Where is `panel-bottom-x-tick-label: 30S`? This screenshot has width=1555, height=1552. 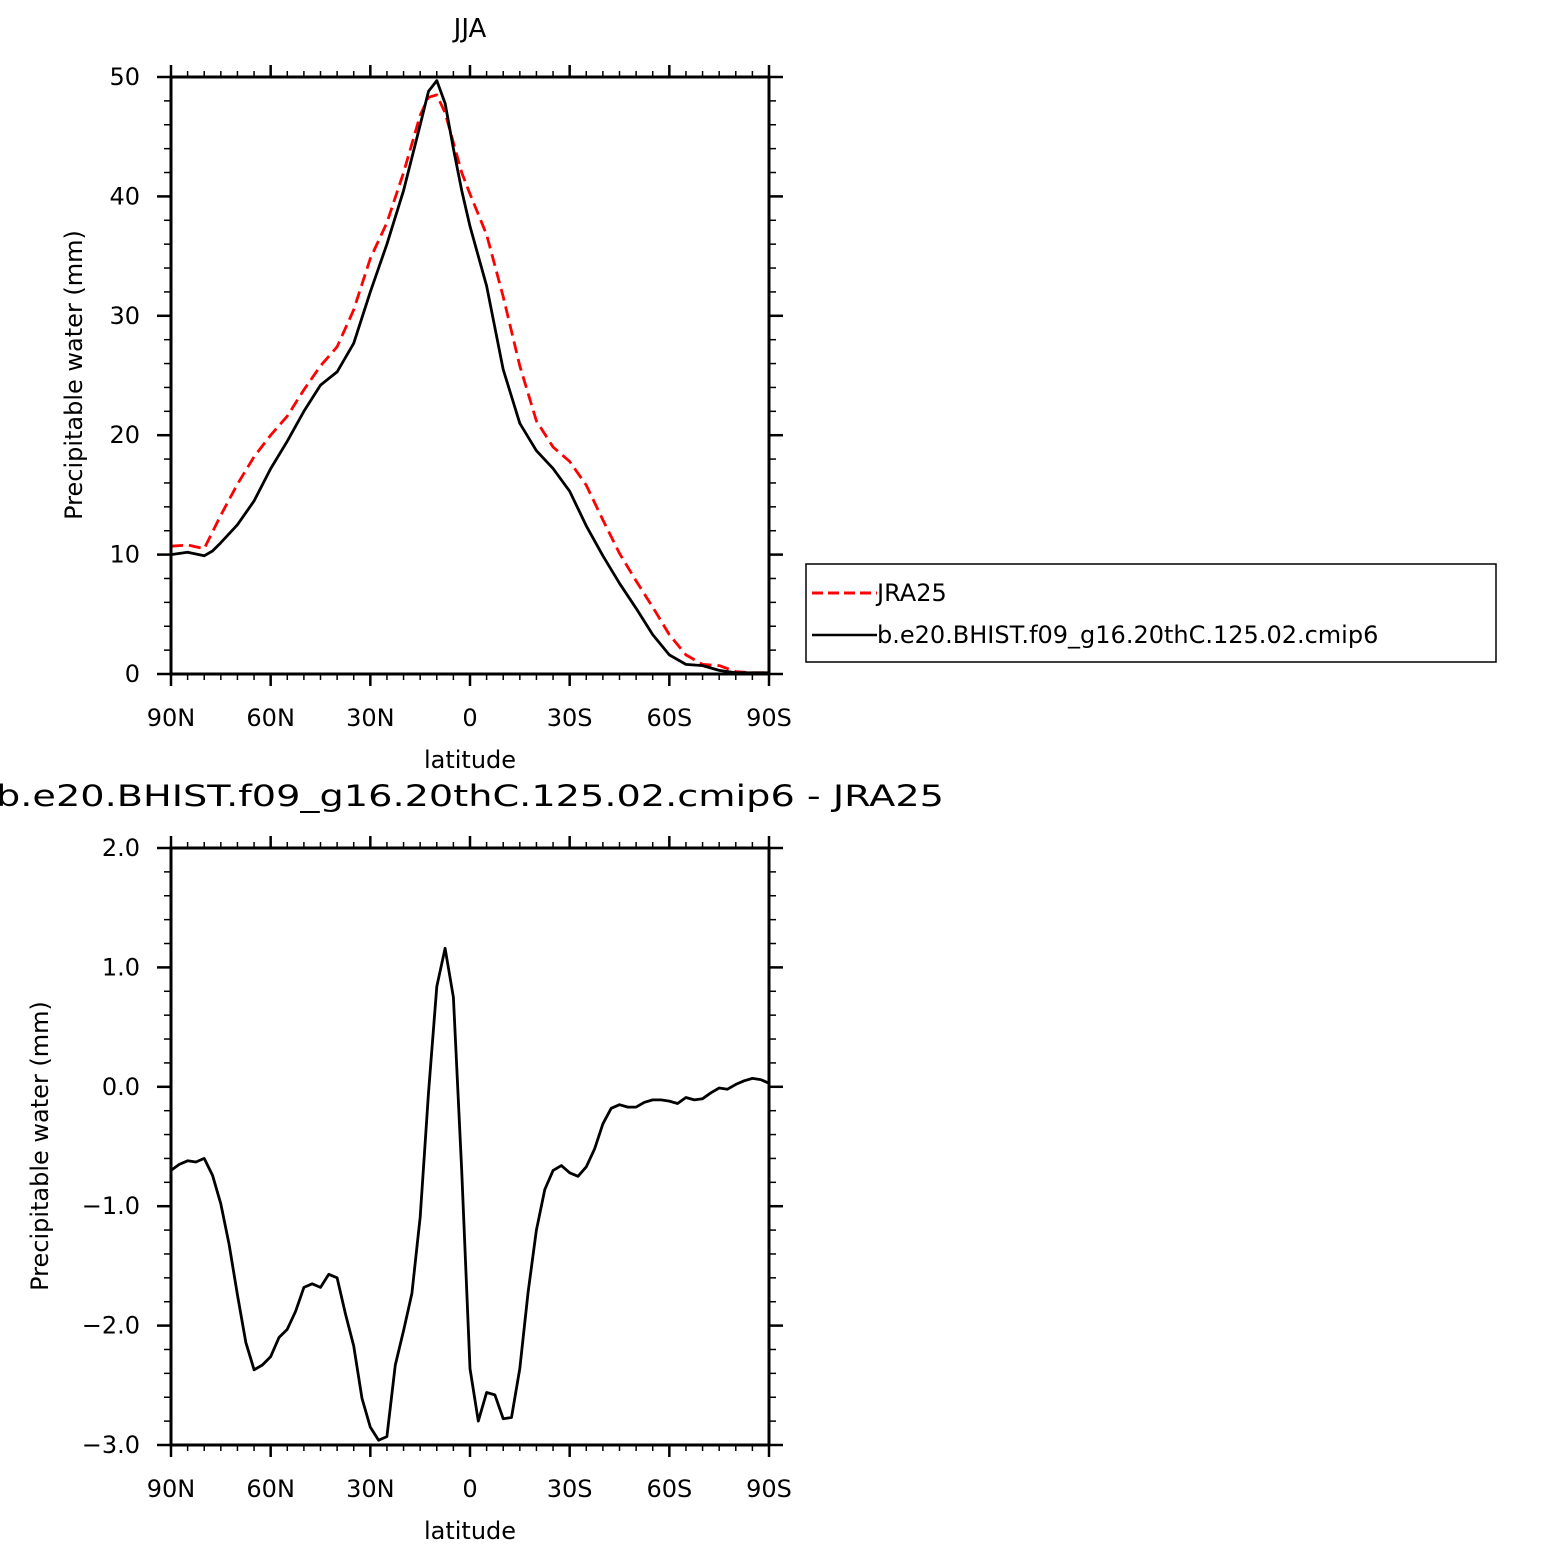 panel-bottom-x-tick-label: 30S is located at coordinates (570, 1489).